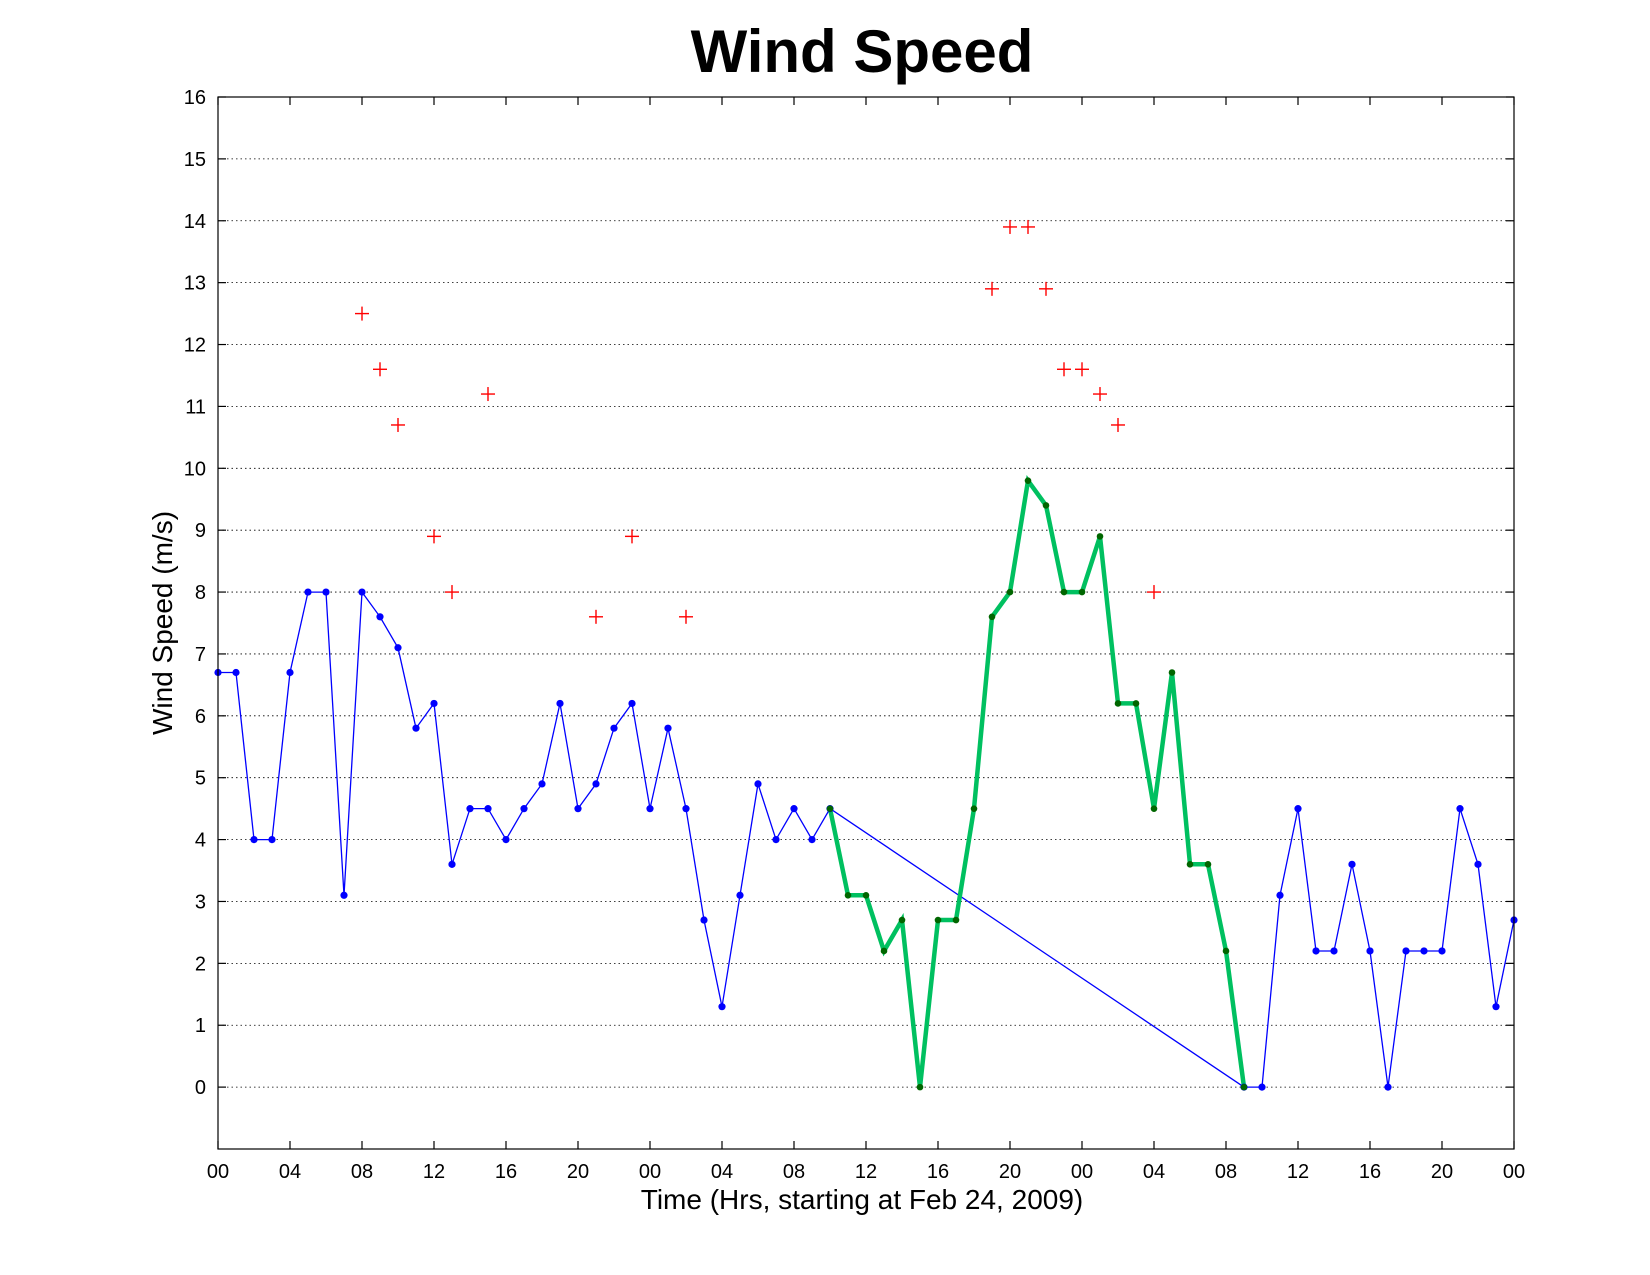 The height and width of the screenshot is (1275, 1650). What do you see at coordinates (200, 779) in the screenshot?
I see `y-tick-label: 5` at bounding box center [200, 779].